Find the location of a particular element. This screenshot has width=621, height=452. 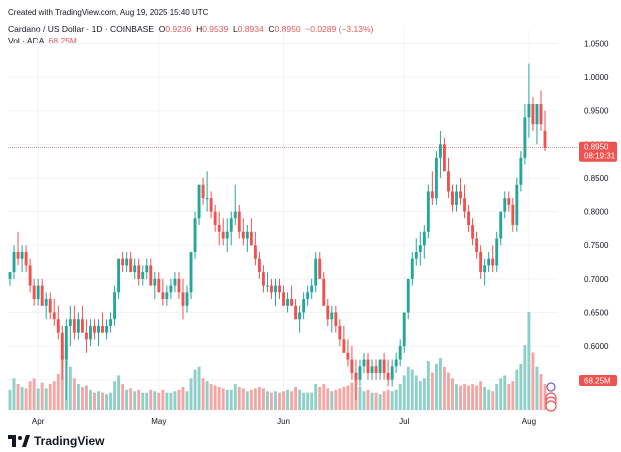

change-value: −0.0289 (−3.13%) is located at coordinates (339, 29).